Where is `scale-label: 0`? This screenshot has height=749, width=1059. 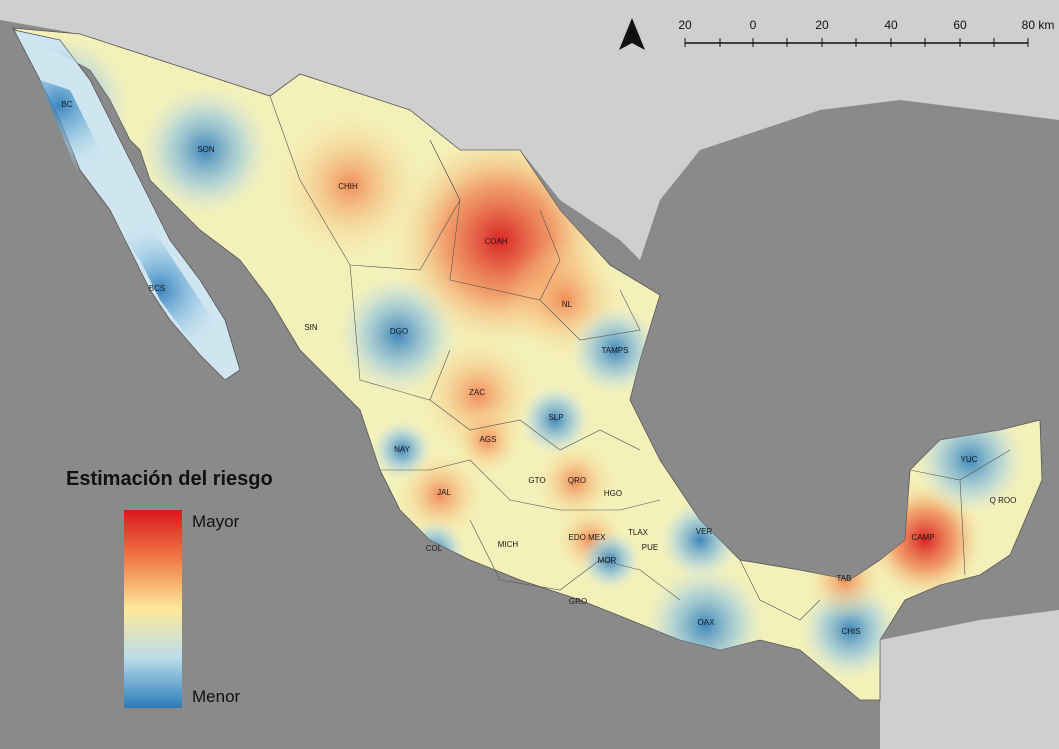 scale-label: 0 is located at coordinates (753, 25).